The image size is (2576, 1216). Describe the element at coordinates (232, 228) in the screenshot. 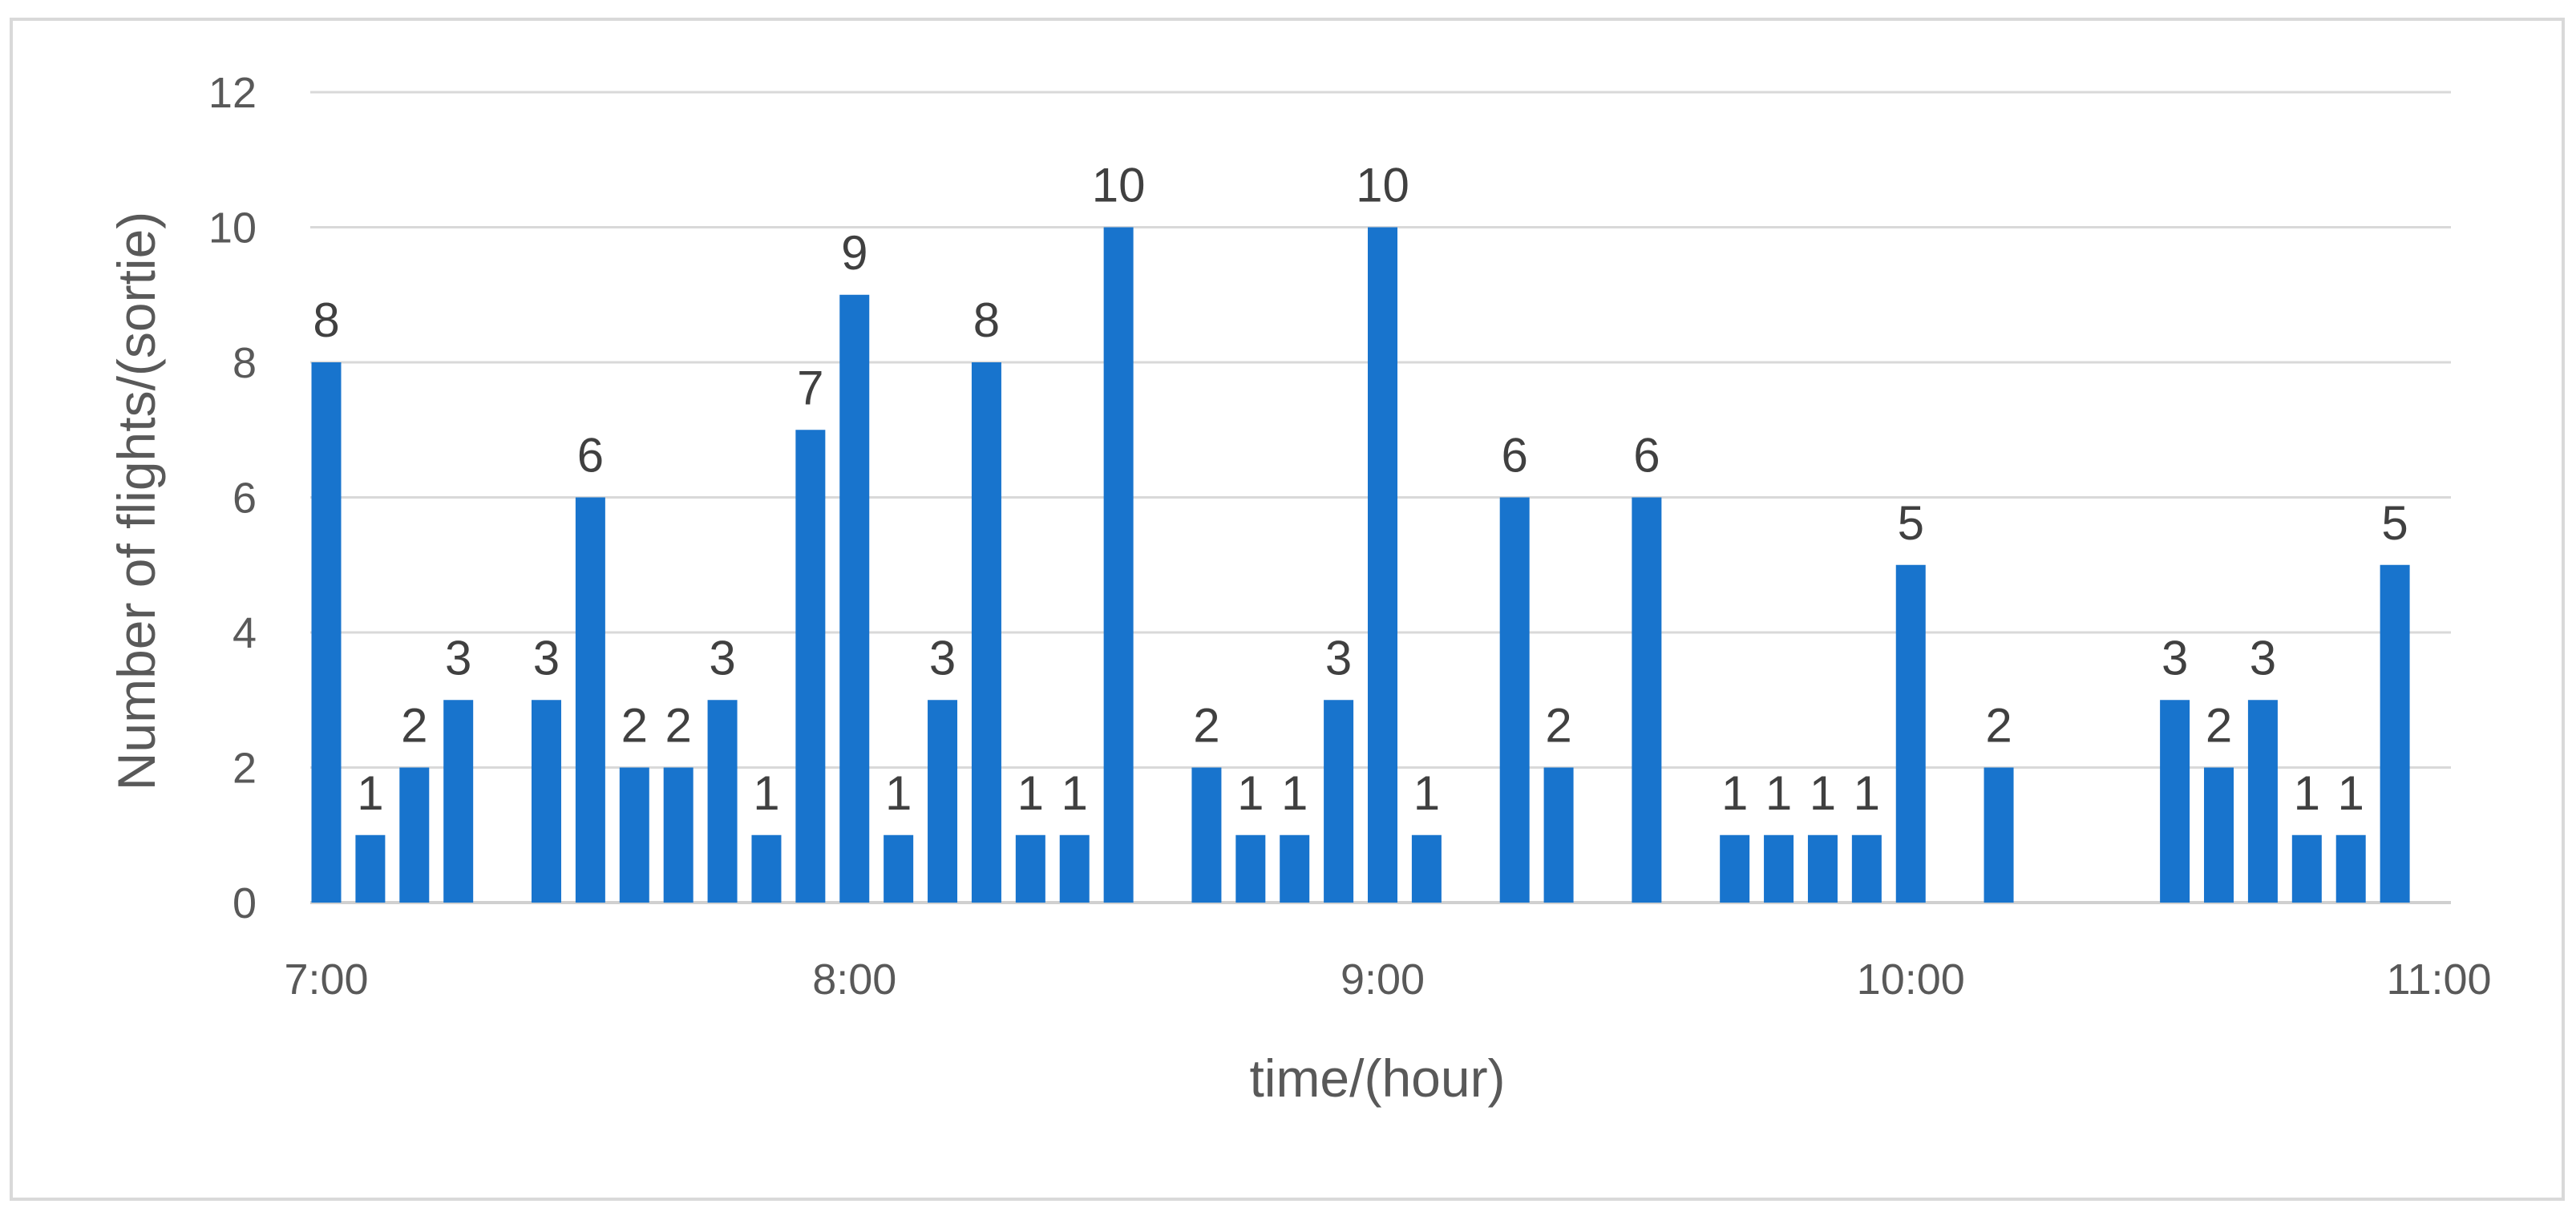

I see `y-tick-label: 10` at that location.